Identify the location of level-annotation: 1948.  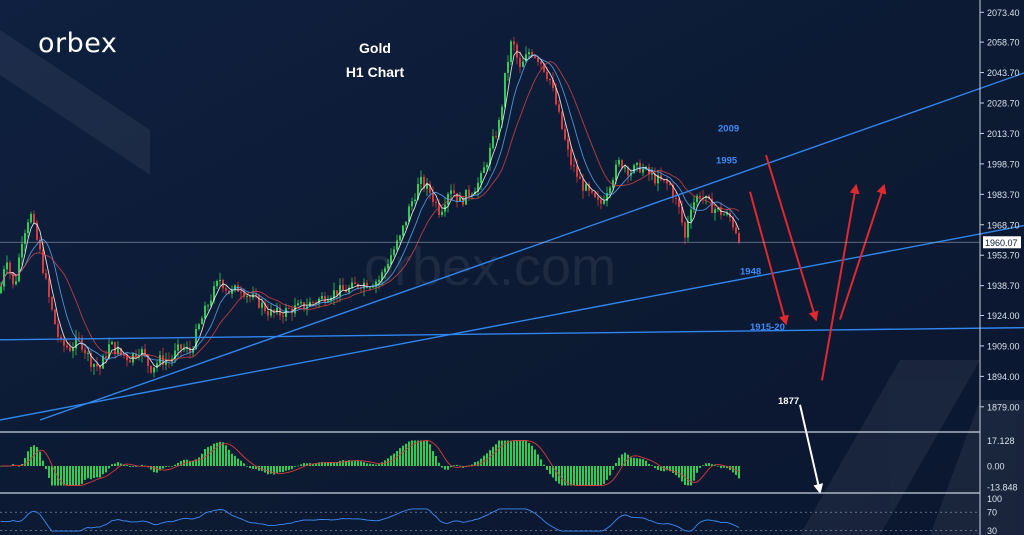
(750, 271).